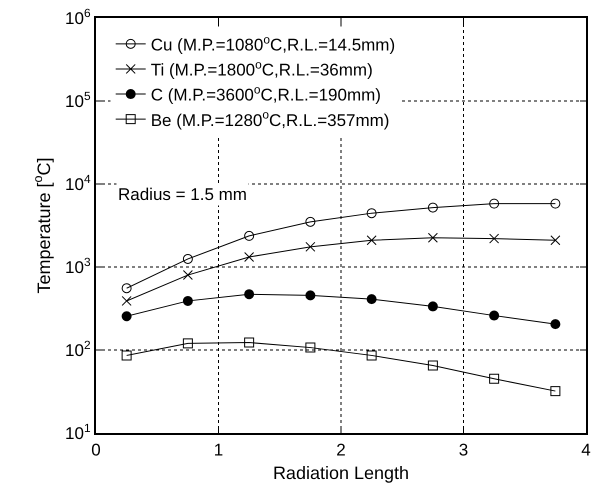 The image size is (600, 491). What do you see at coordinates (261, 68) in the screenshot?
I see `legend-label: Ti (M.P.=1800$^{o}$C,R.L.=36mm)` at bounding box center [261, 68].